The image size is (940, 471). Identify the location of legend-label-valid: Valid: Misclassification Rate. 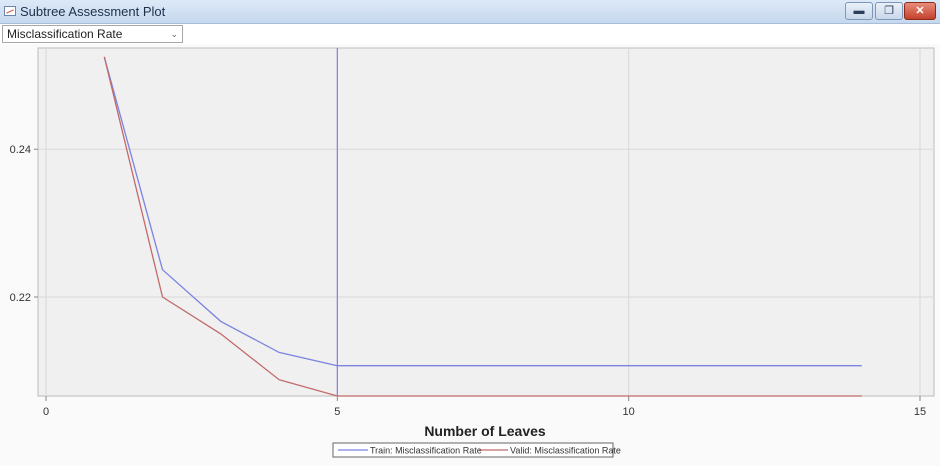
(565, 451).